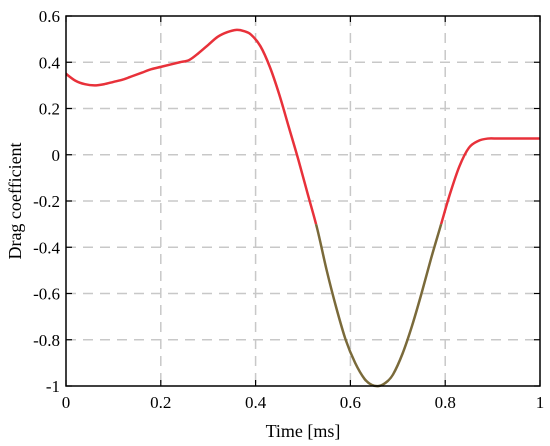  I want to click on x-axis-title: Time [ms], so click(303, 431).